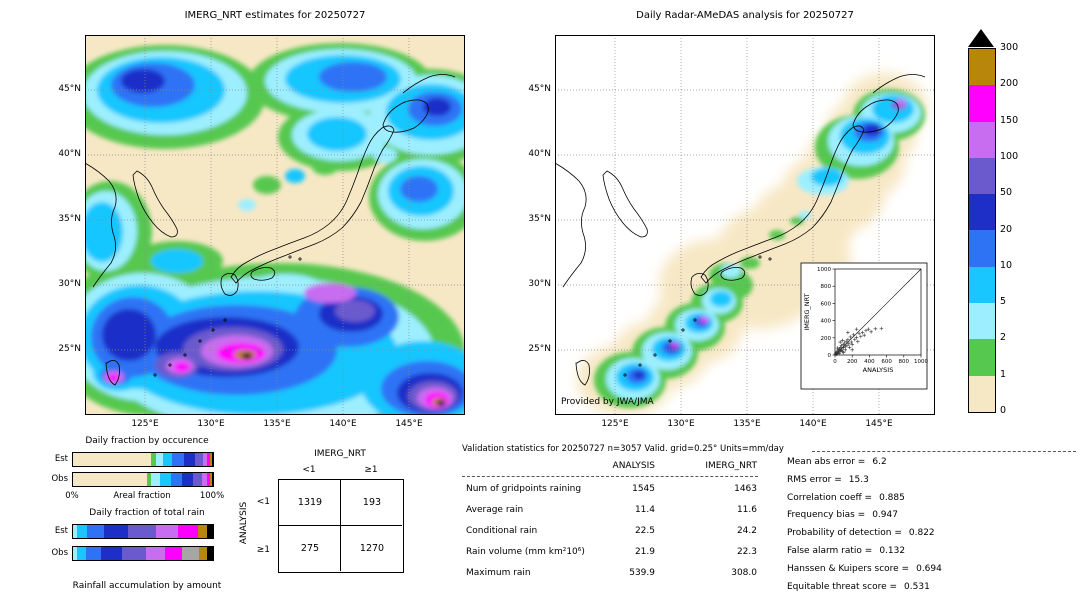 The width and height of the screenshot is (1080, 612). I want to click on occurrence-title: Daily fraction by occurence, so click(147, 441).